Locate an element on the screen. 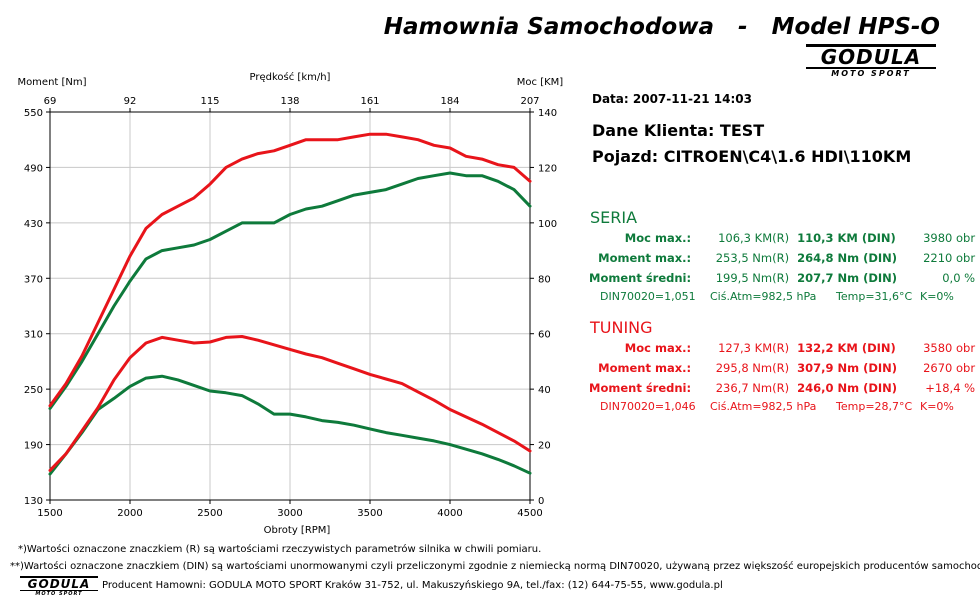  page-title: Hamownia Samochodowa - Model HPS-O is located at coordinates (661, 27).